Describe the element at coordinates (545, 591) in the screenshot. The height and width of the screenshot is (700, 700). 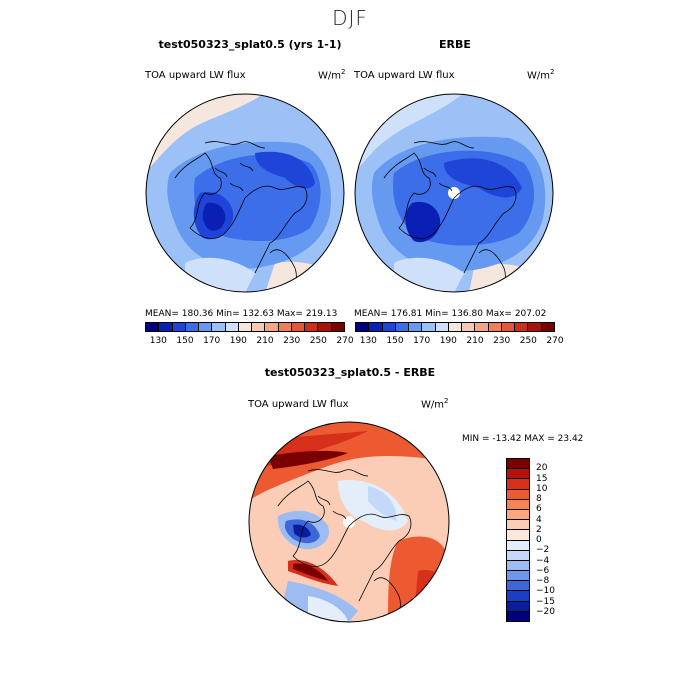
I see `colorbar-tick-label: −10` at that location.